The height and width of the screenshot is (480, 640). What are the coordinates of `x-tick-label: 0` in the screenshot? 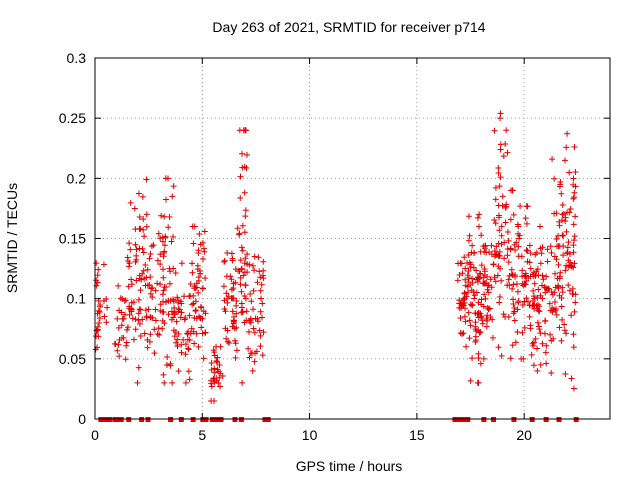 It's located at (95, 435).